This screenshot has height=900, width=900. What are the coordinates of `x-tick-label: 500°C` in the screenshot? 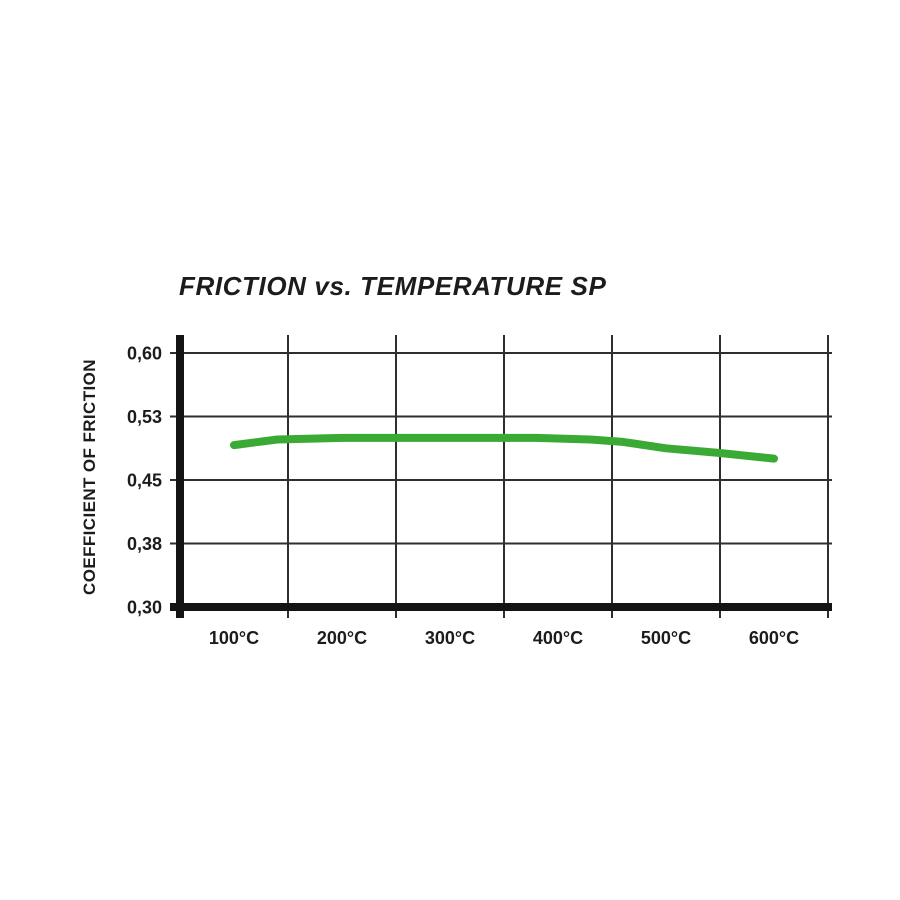 It's located at (666, 638).